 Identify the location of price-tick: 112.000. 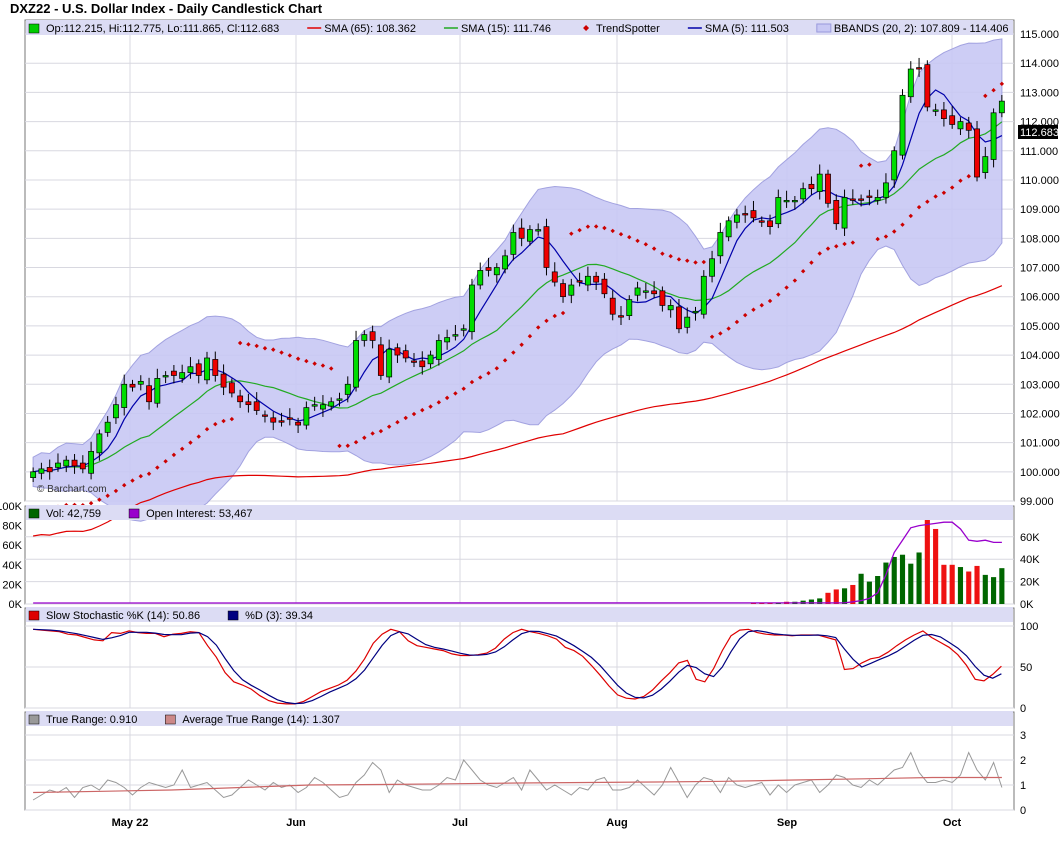
(1039, 123).